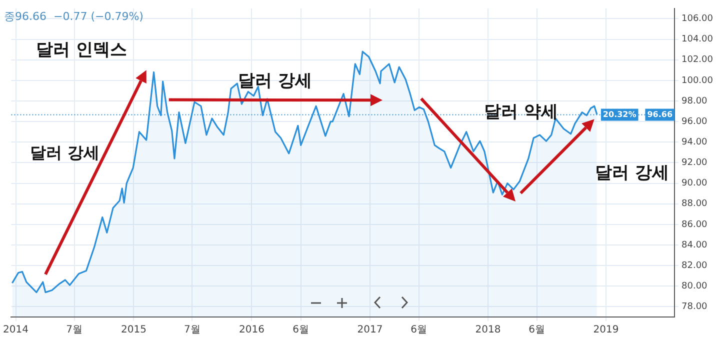 The width and height of the screenshot is (720, 343). Describe the element at coordinates (660, 114) in the screenshot. I see `ref-line-label: 96.66` at that location.